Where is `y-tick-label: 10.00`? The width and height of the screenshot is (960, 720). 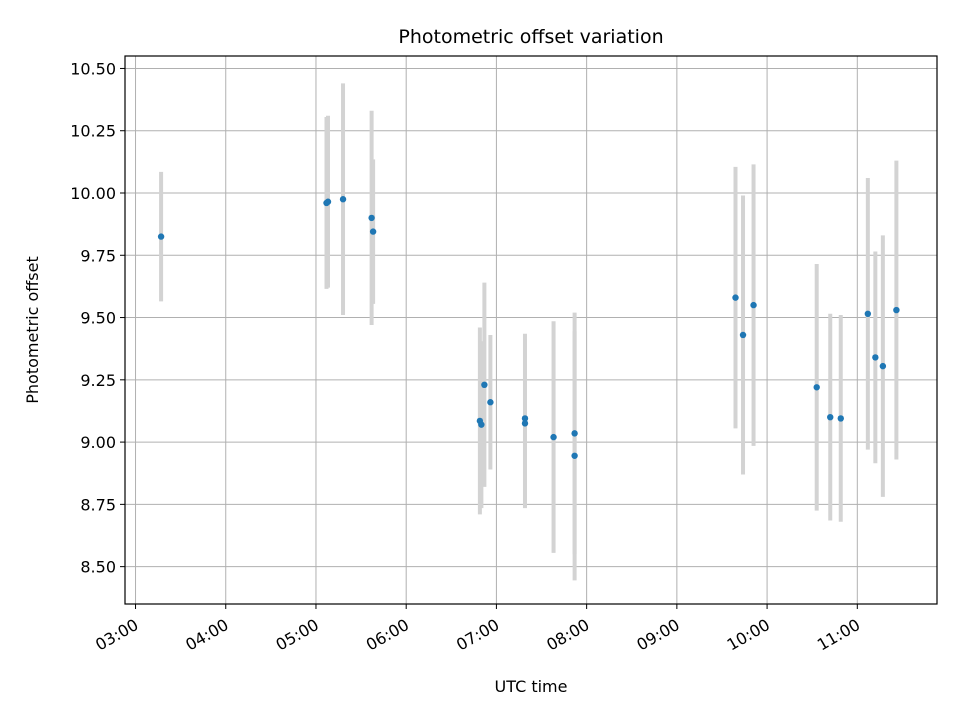 y-tick-label: 10.00 is located at coordinates (93, 193).